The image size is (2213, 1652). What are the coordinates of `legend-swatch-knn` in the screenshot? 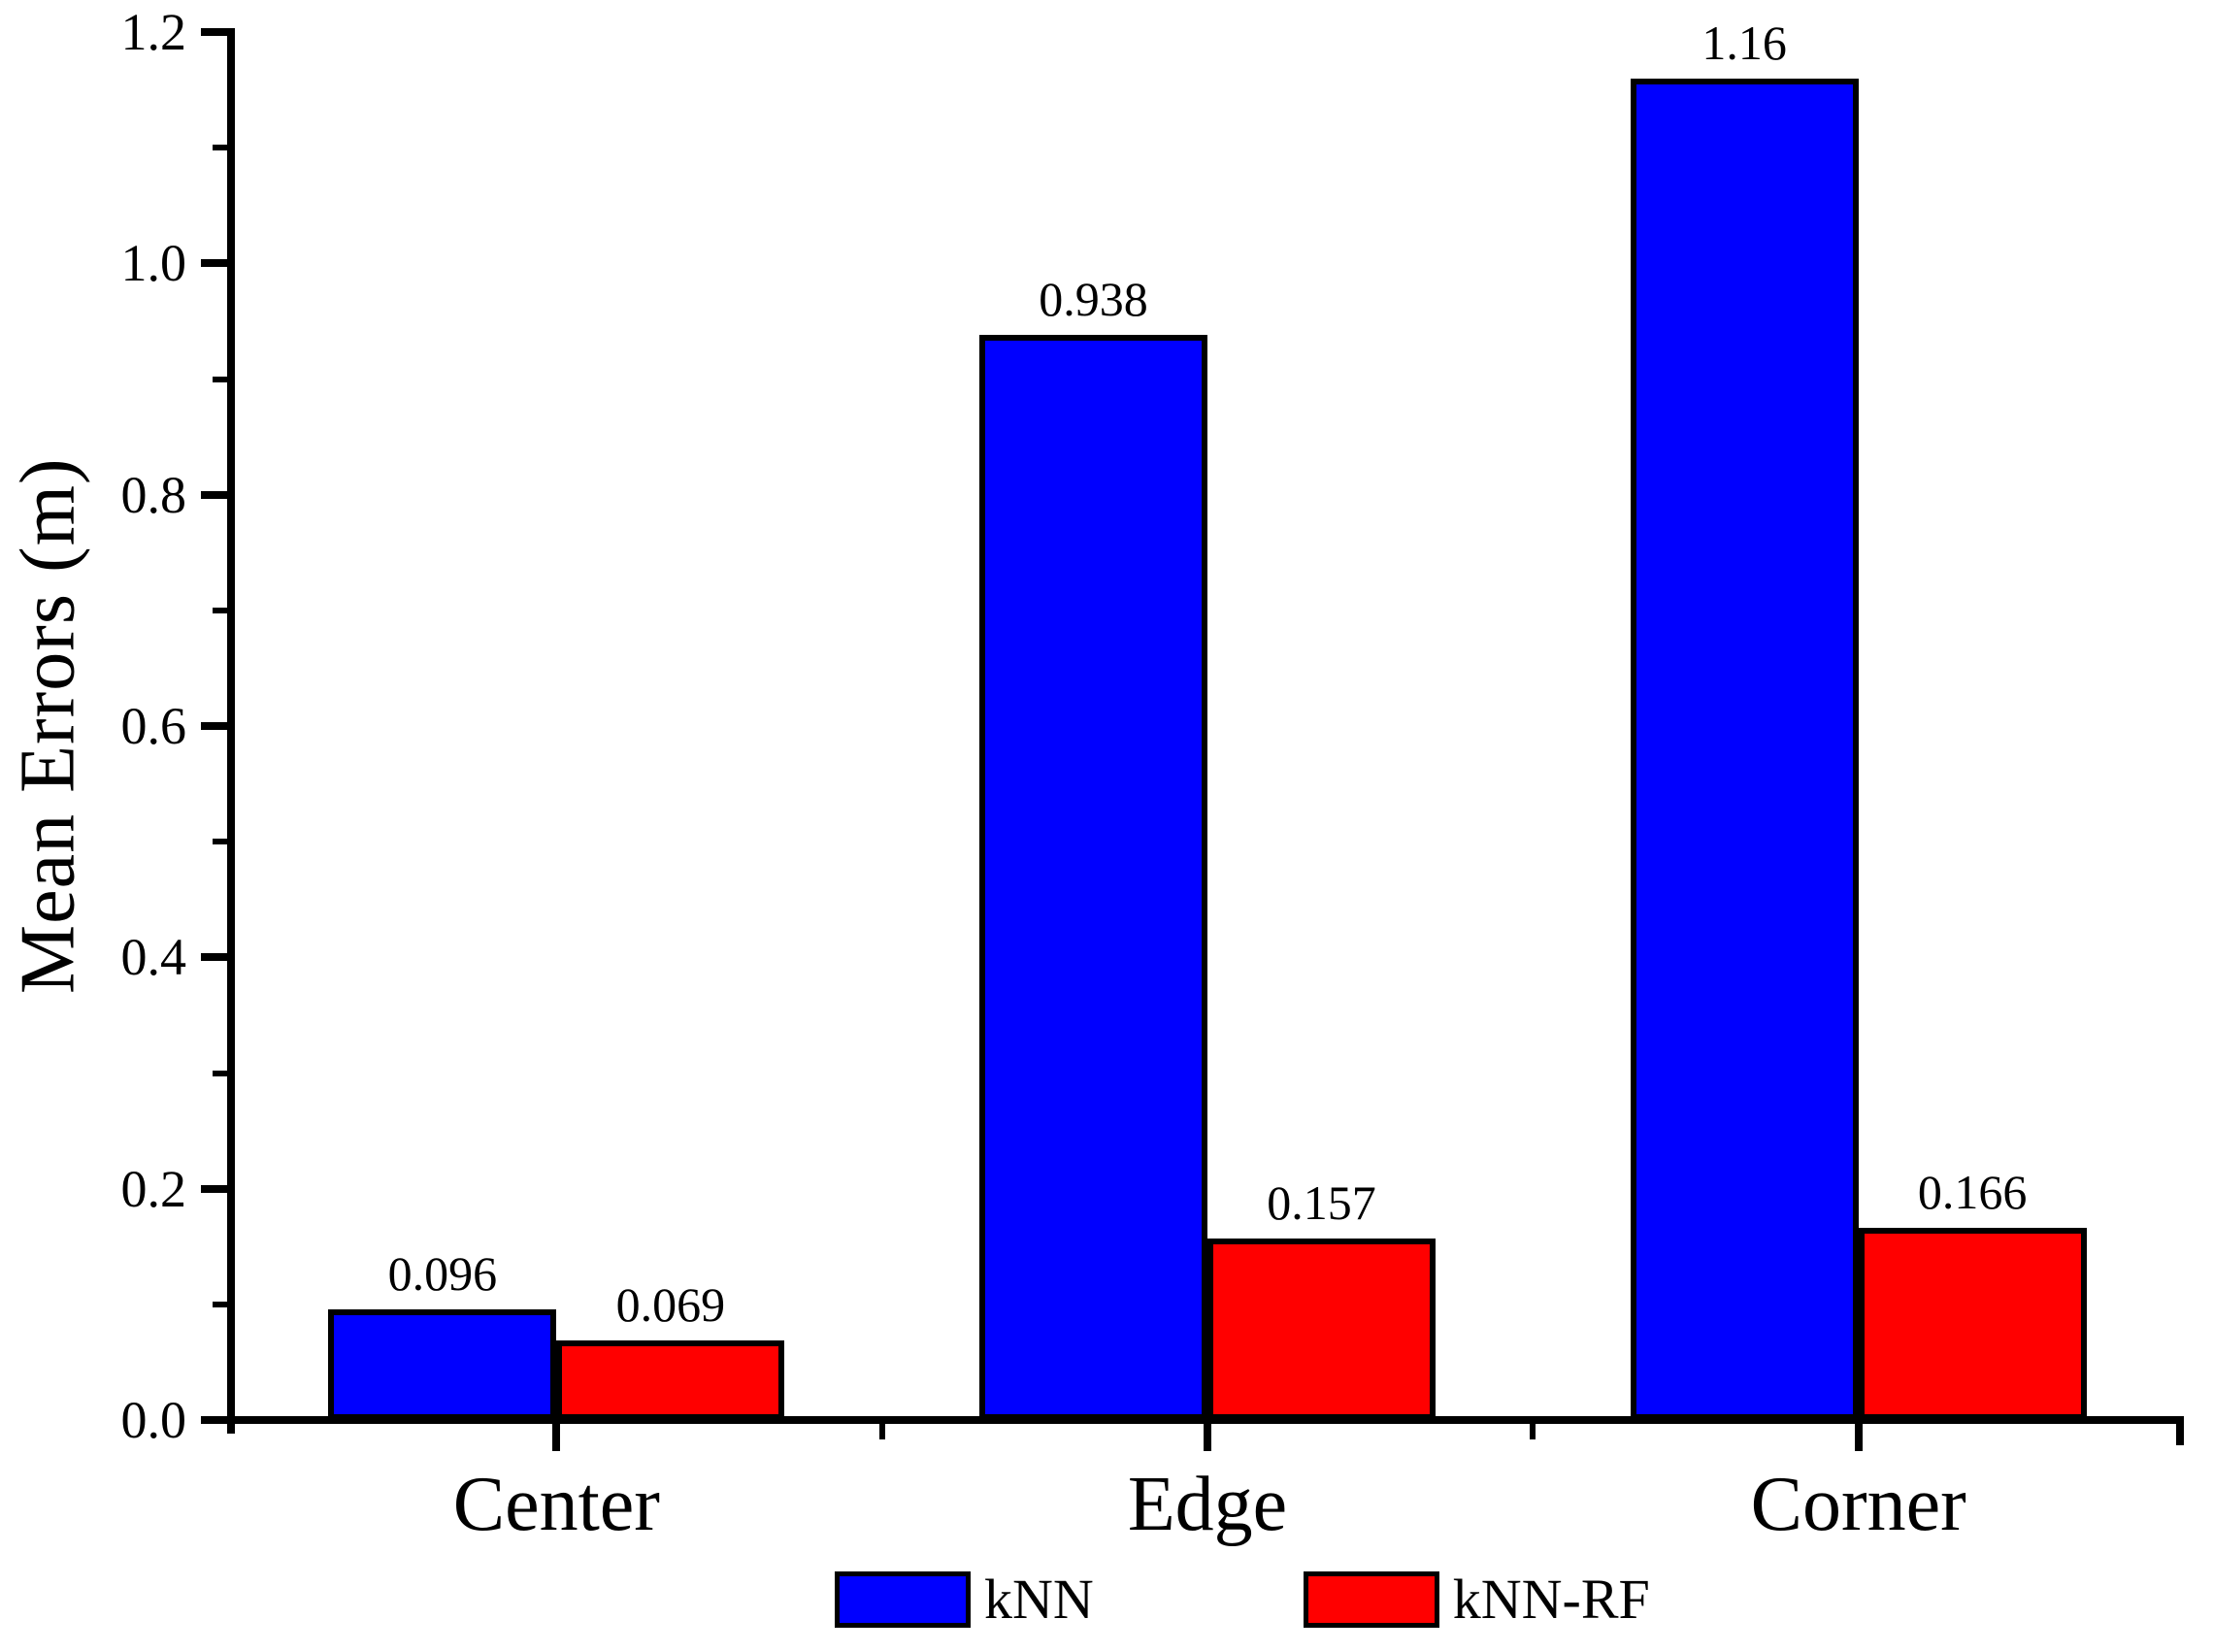 It's located at (903, 1599).